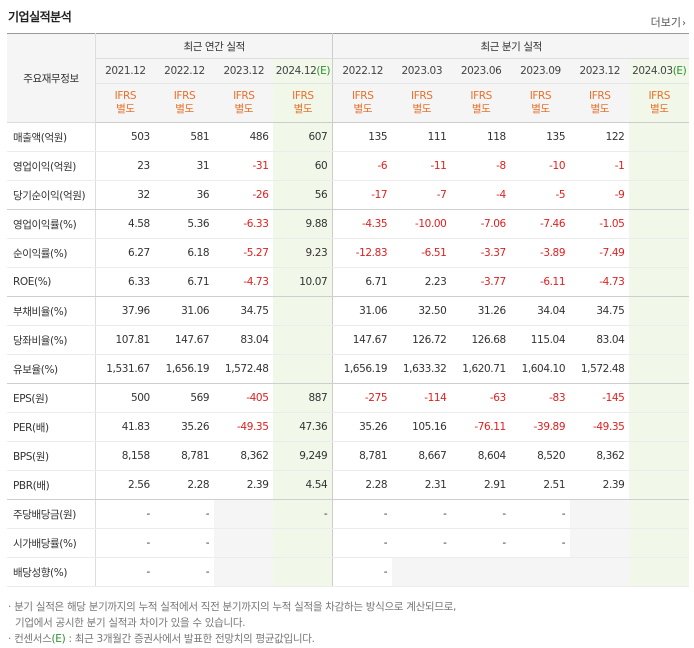  What do you see at coordinates (362, 369) in the screenshot?
I see `table-cell: 1,656.19` at bounding box center [362, 369].